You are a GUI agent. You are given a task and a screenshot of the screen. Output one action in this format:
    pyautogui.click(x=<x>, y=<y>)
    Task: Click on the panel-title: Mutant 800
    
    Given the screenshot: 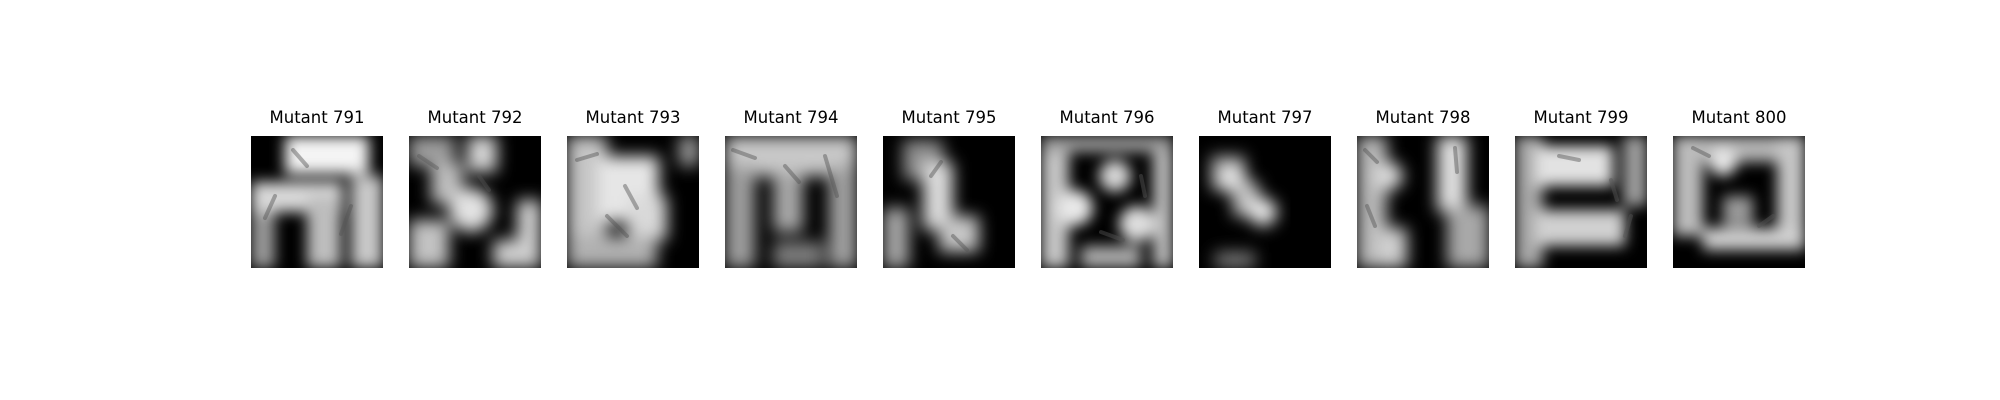 What is the action you would take?
    pyautogui.click(x=1739, y=117)
    